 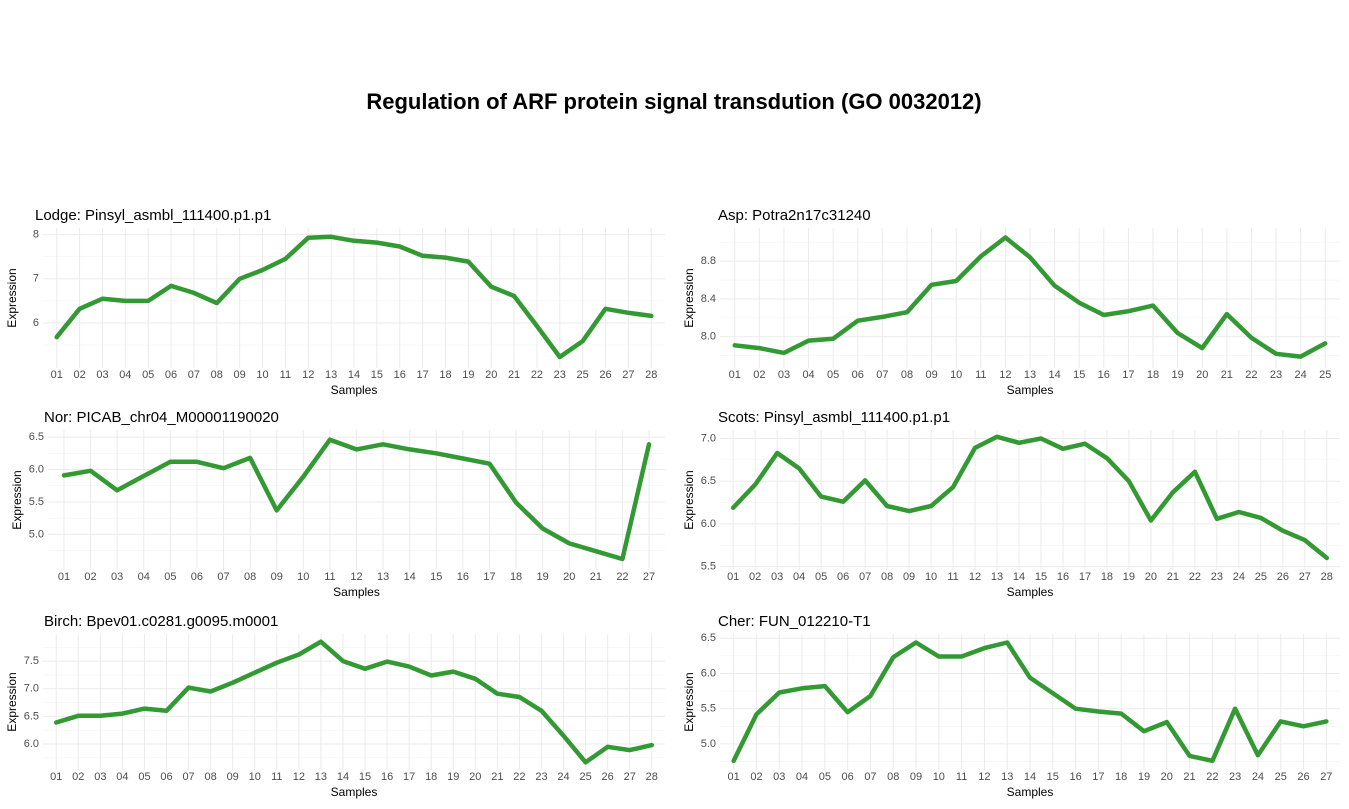 What do you see at coordinates (153, 215) in the screenshot?
I see `panel-title: Lodge: Pinsyl_asmbl_111400.p1.p1` at bounding box center [153, 215].